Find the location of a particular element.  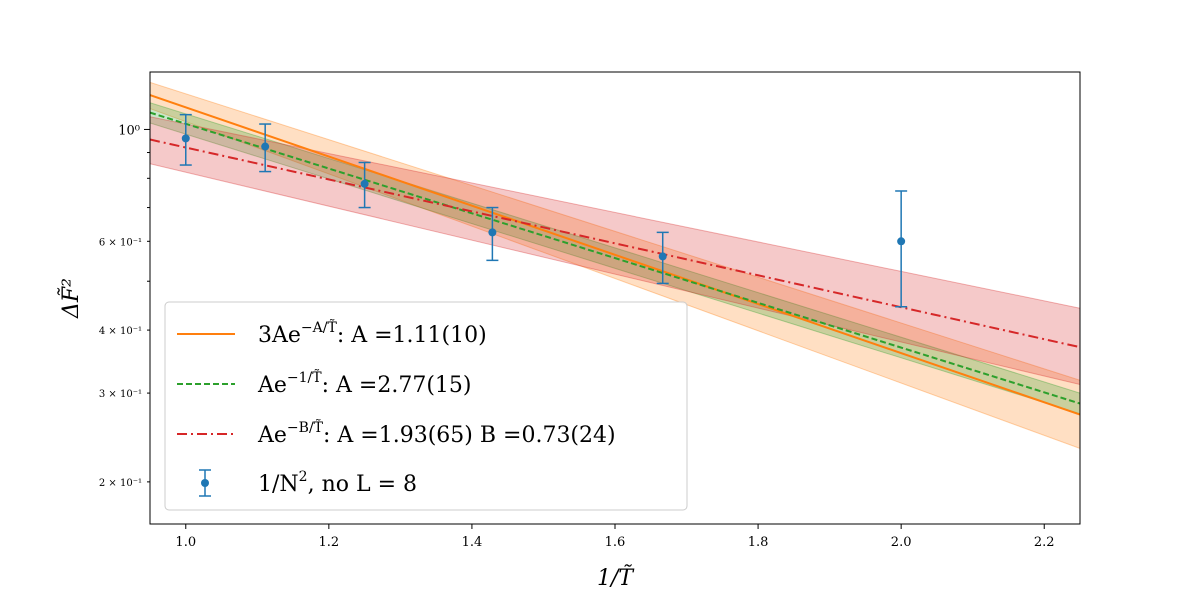

legend-label: Ae−B/T̃: A =1.93(65) B =0.73(24) is located at coordinates (436, 433).